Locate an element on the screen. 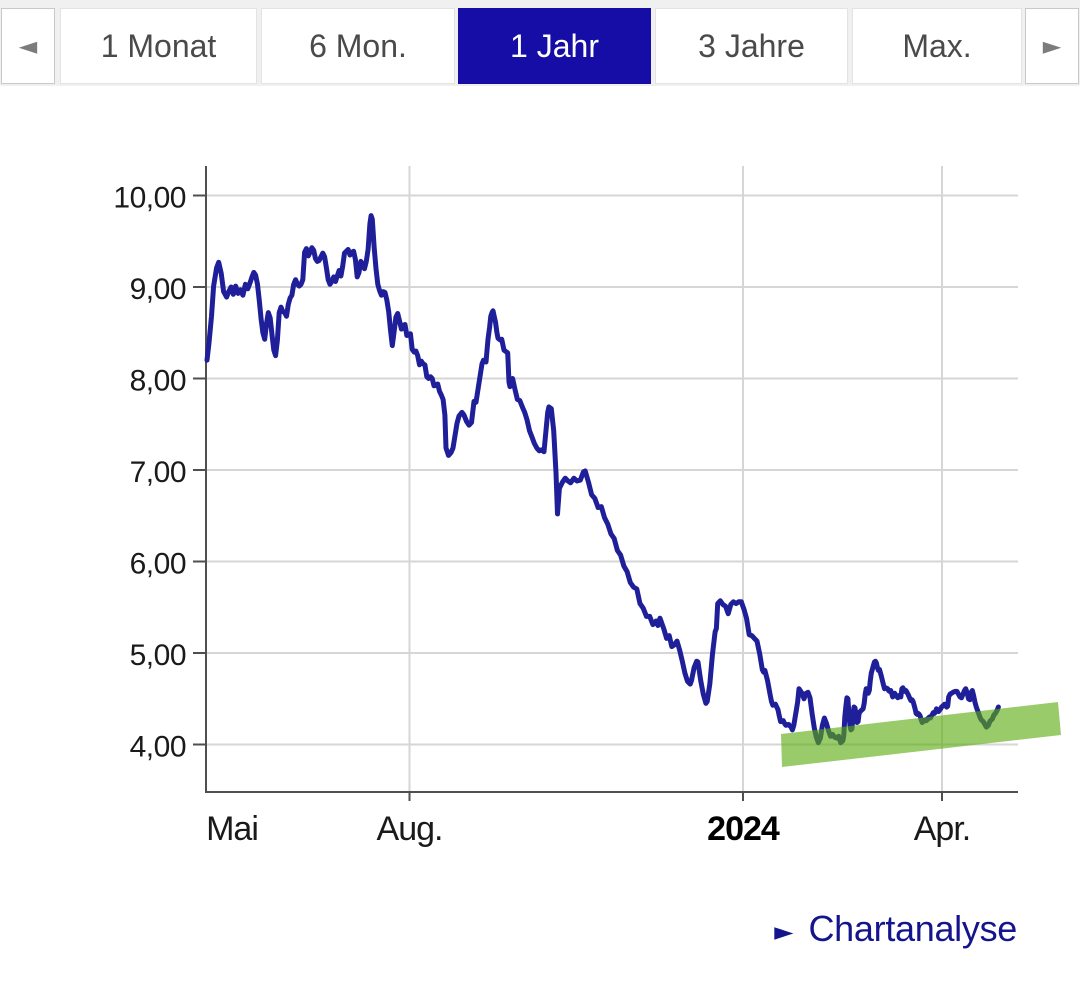 The height and width of the screenshot is (992, 1080). y-tick-label: 7,00 is located at coordinates (158, 472).